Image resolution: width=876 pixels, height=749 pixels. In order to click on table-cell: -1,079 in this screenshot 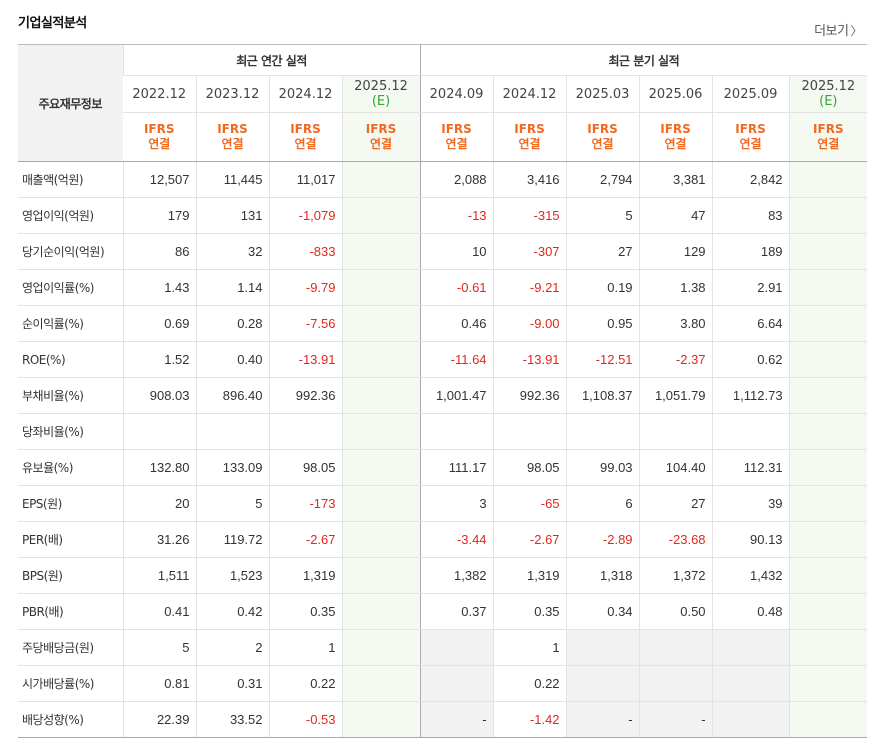, I will do `click(305, 215)`.